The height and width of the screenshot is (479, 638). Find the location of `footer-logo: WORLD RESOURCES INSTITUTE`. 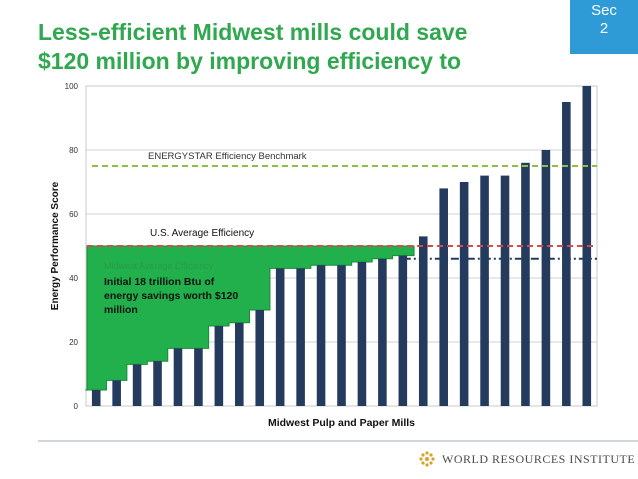

footer-logo: WORLD RESOURCES INSTITUTE is located at coordinates (526, 459).